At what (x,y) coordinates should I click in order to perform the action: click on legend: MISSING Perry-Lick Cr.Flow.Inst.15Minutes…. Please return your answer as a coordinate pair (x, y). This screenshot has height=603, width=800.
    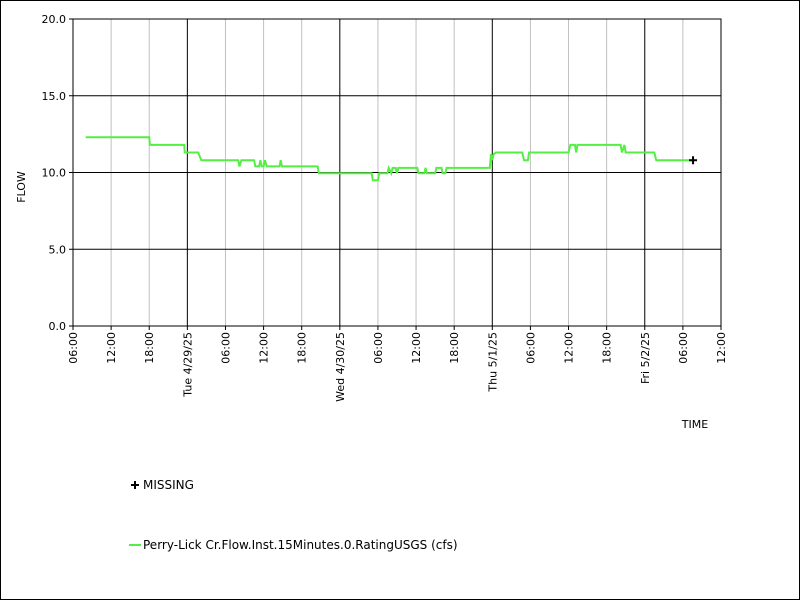
    Looking at the image, I should click on (293, 515).